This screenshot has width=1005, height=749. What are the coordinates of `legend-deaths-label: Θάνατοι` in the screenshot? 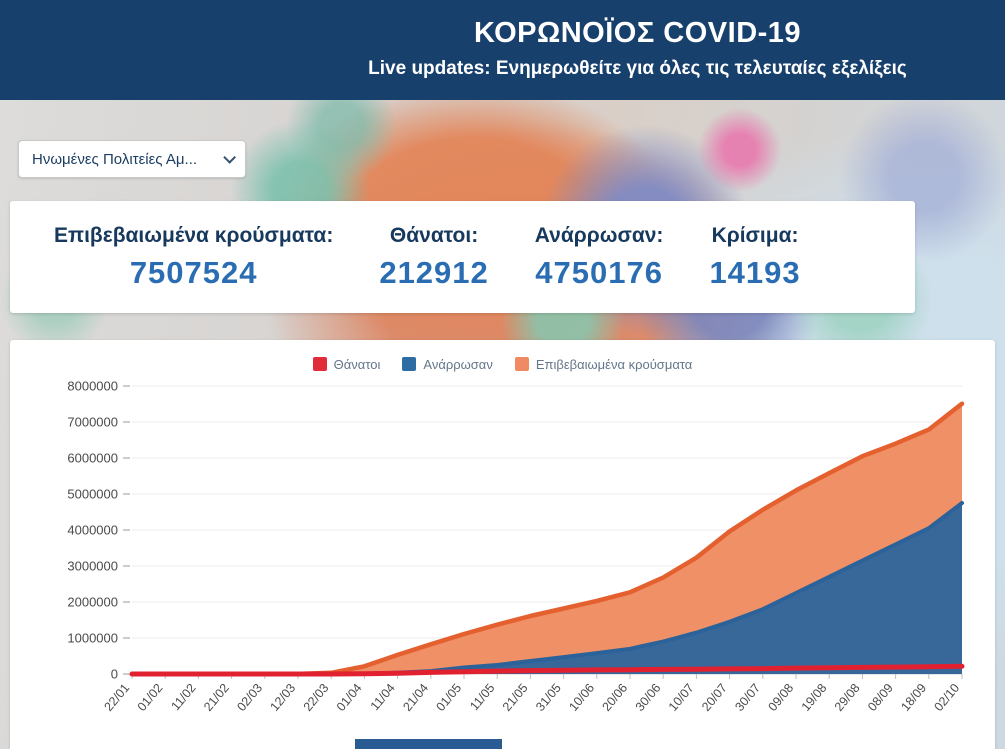 It's located at (357, 364).